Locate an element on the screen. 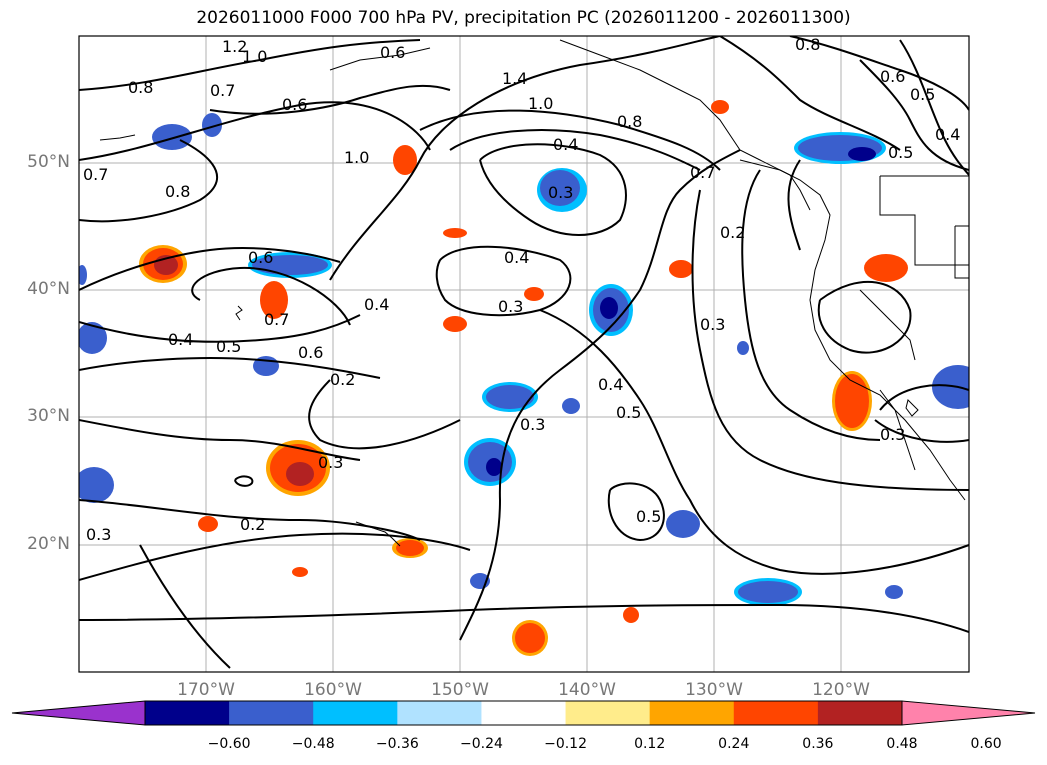 The image size is (1047, 765). lon-tick-label: 130°W is located at coordinates (714, 690).